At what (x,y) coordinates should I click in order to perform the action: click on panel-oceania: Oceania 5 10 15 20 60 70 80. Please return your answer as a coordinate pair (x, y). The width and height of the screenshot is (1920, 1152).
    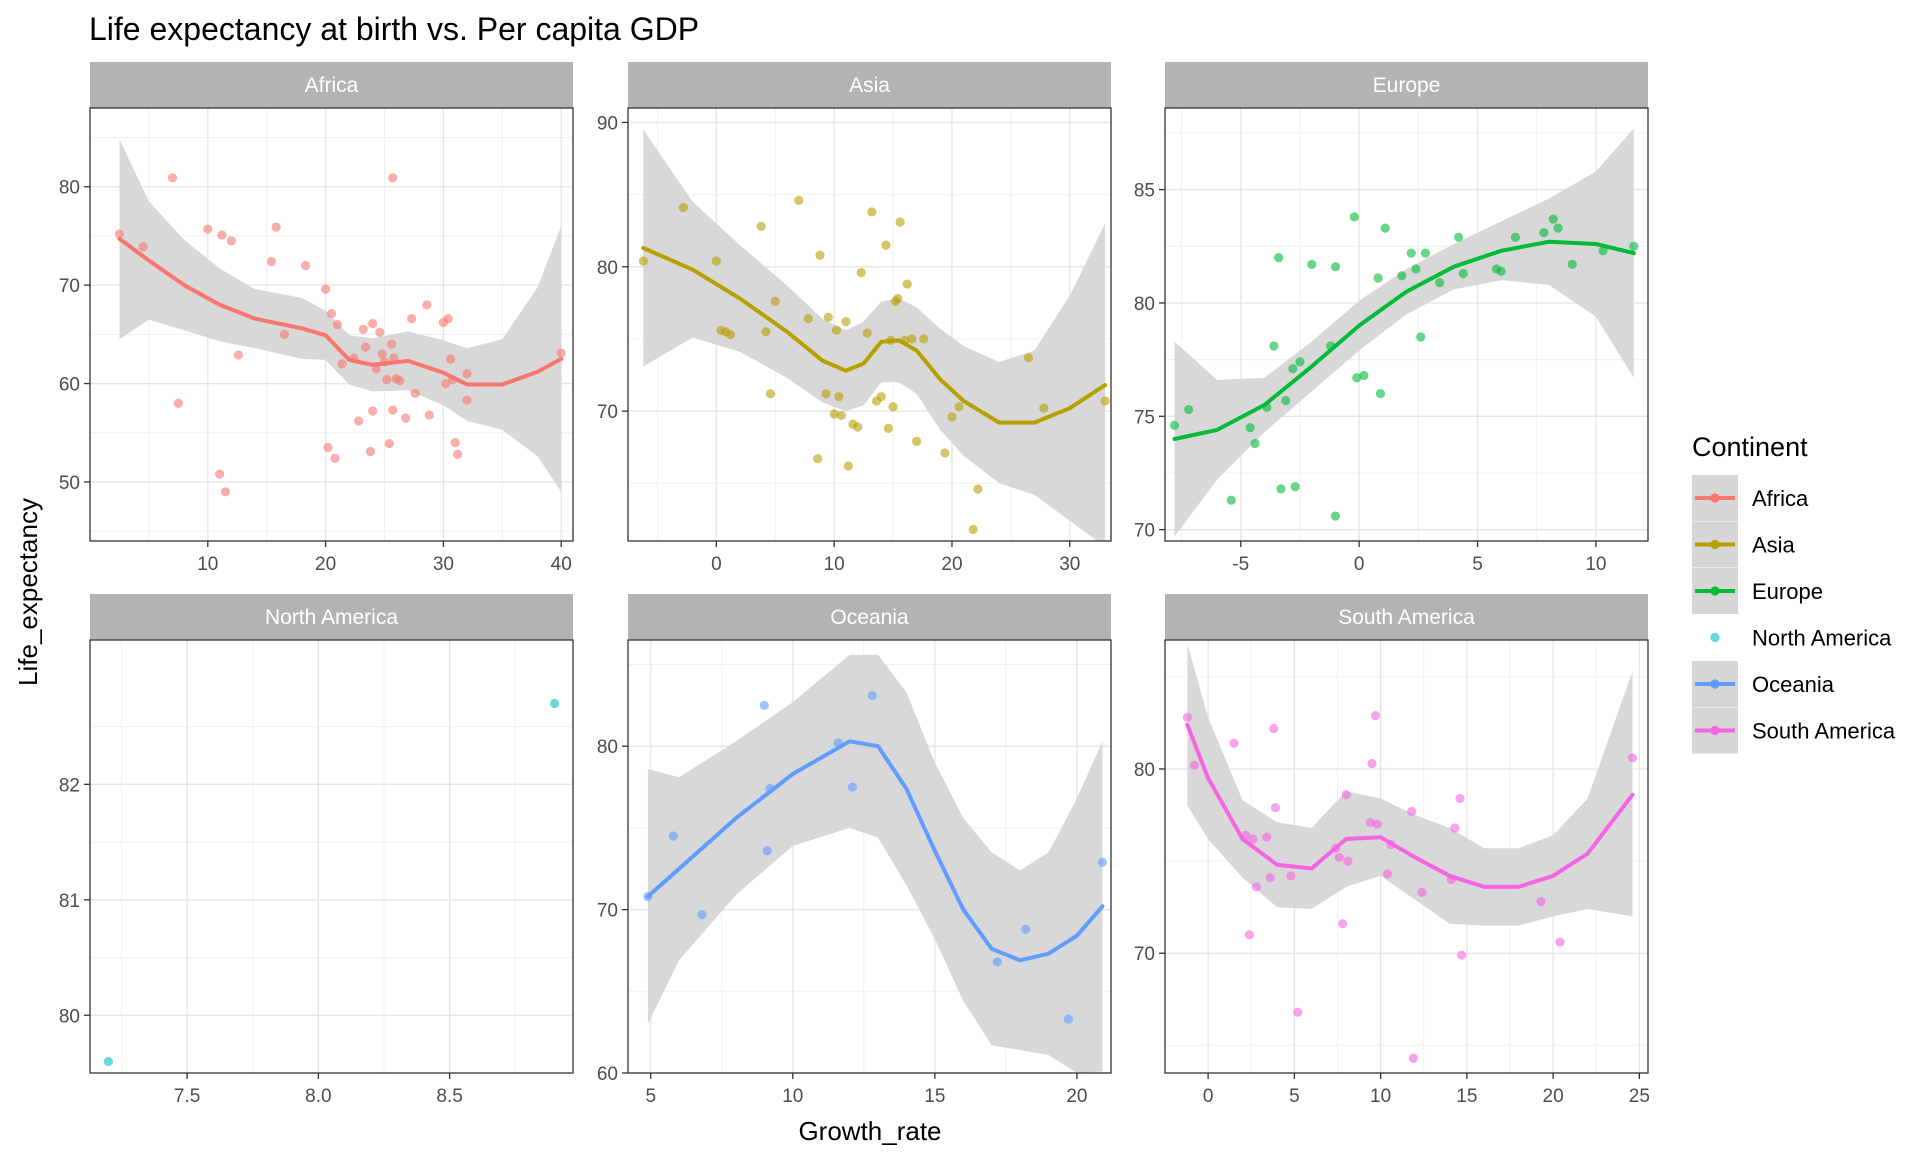
    Looking at the image, I should click on (854, 850).